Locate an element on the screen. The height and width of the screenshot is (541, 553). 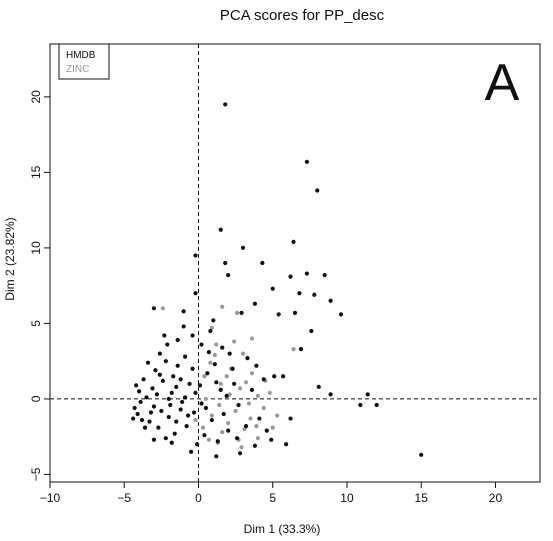
legend-box is located at coordinates (84, 61).